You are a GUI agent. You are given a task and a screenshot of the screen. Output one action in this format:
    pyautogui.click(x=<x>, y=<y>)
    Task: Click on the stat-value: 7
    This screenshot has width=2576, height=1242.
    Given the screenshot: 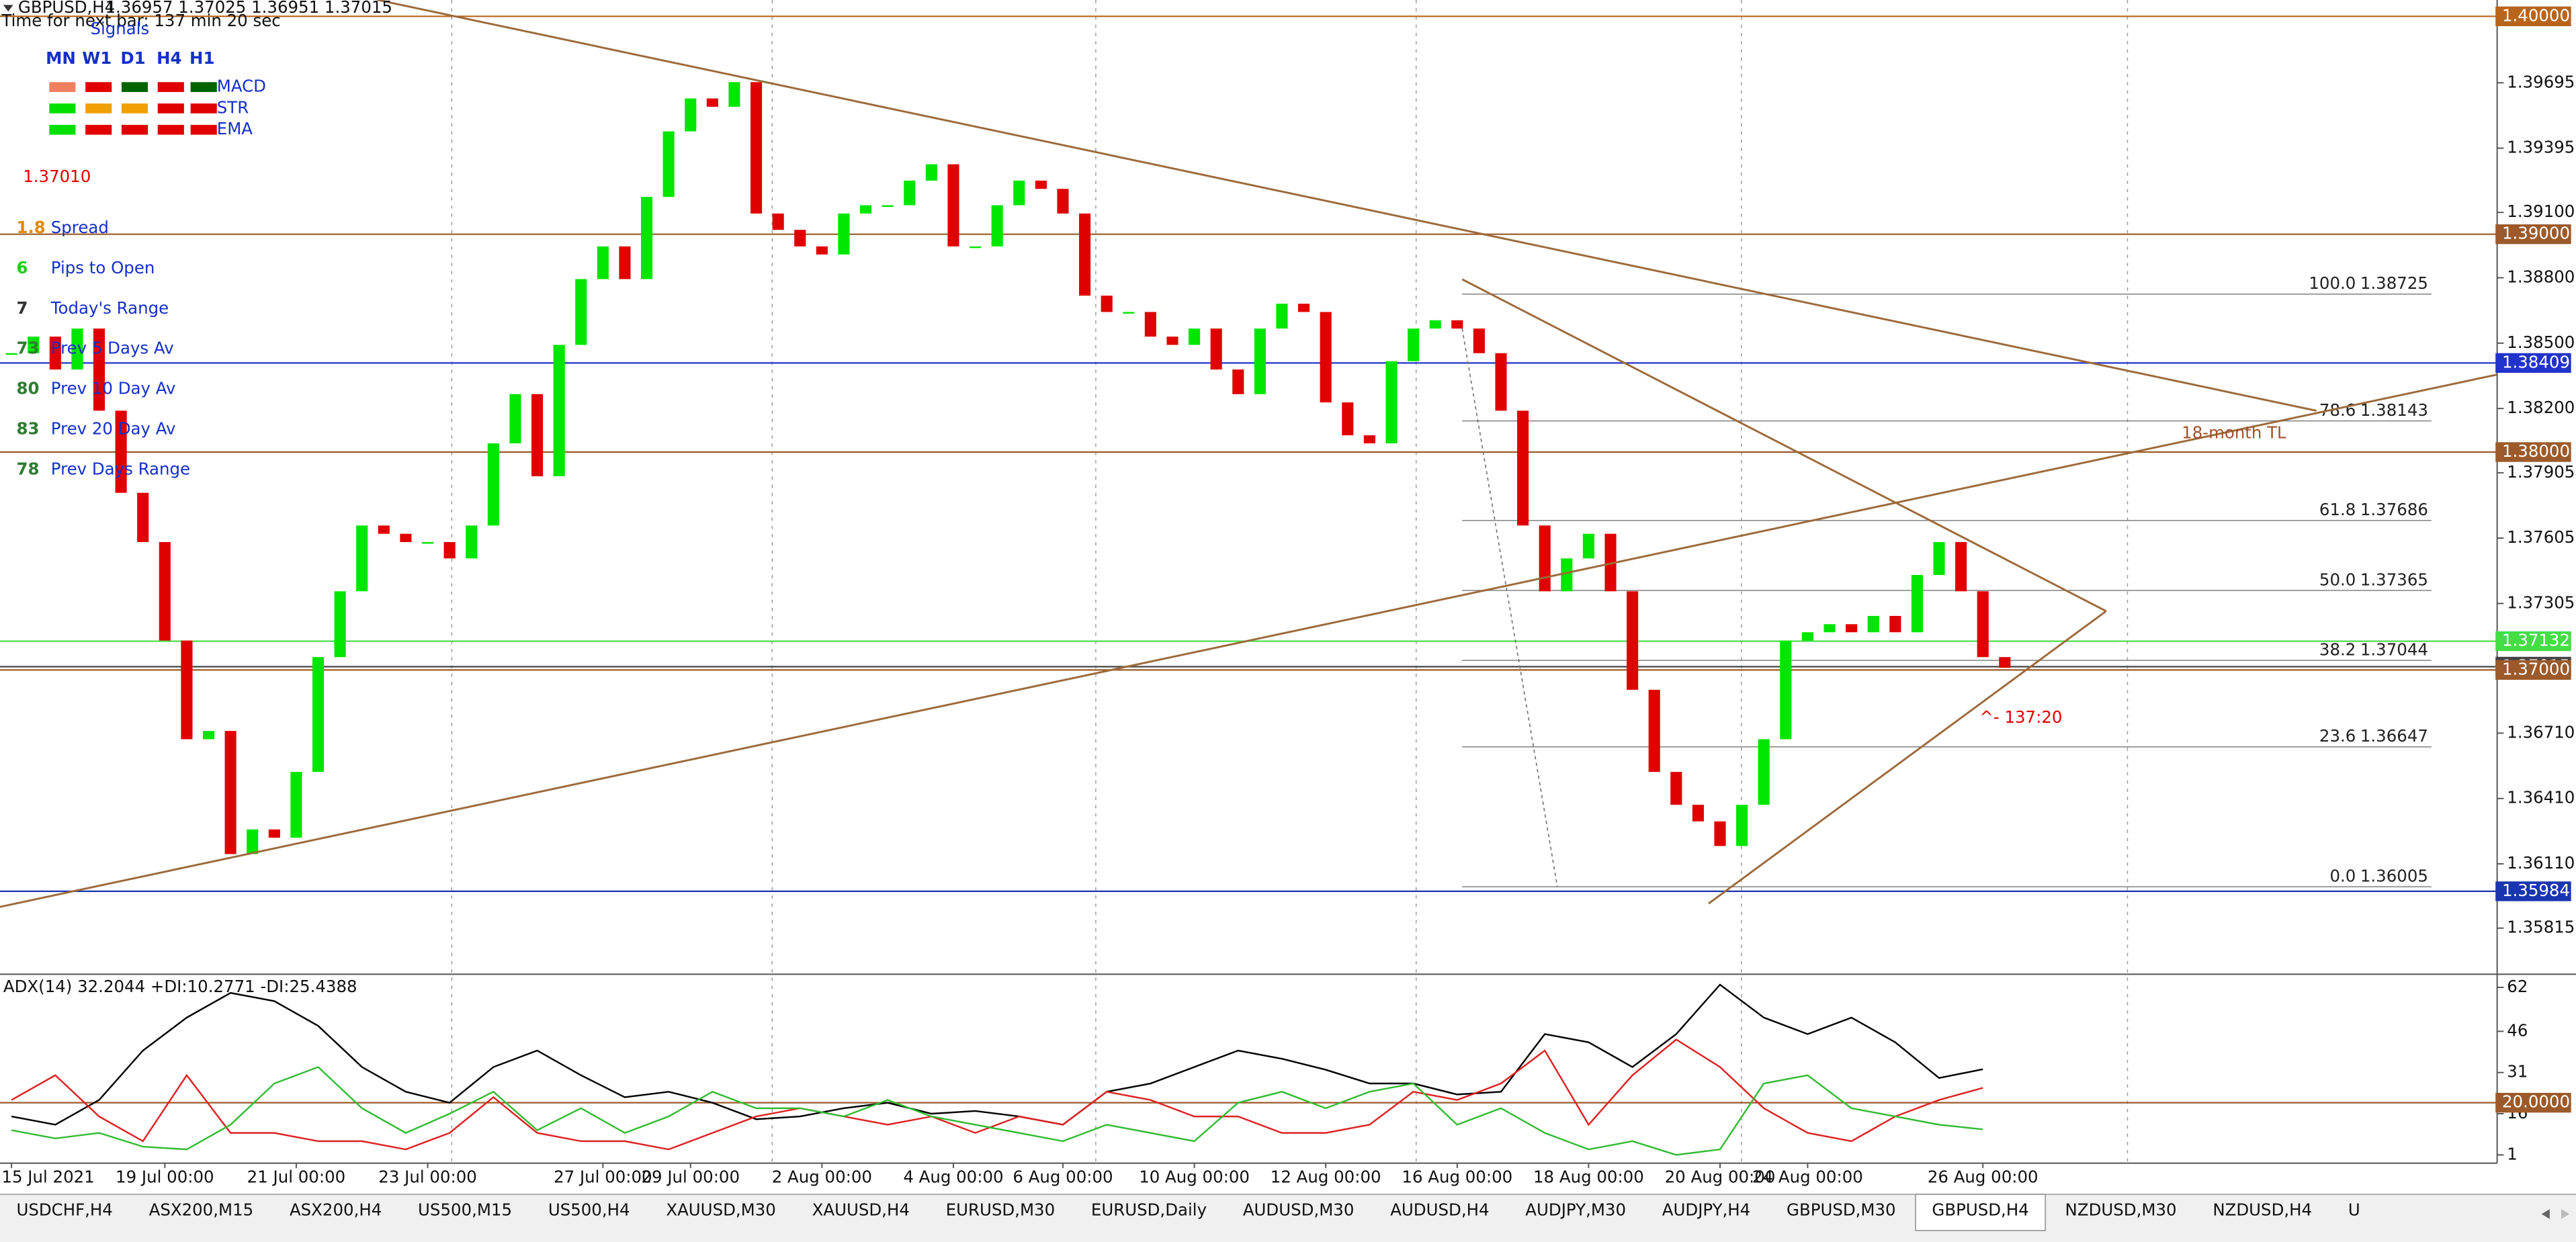 What is the action you would take?
    pyautogui.click(x=22, y=308)
    